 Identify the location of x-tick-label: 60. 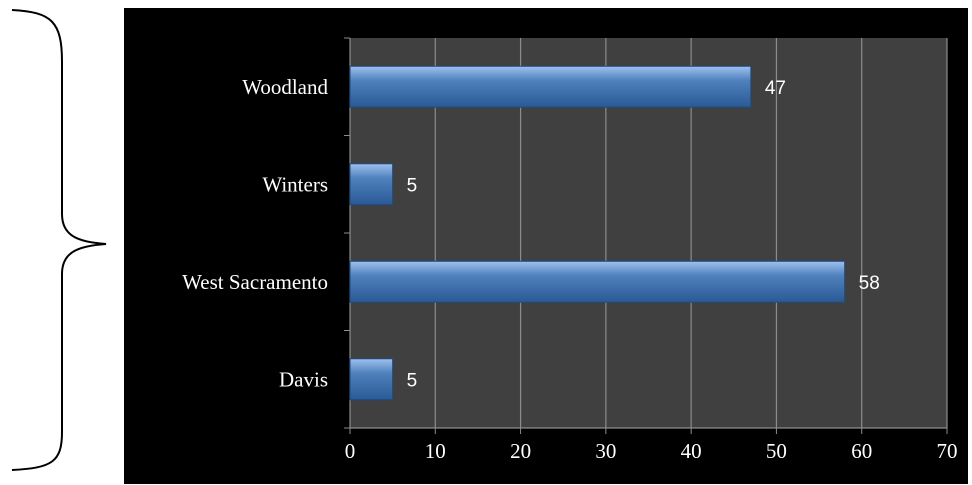
(861, 451).